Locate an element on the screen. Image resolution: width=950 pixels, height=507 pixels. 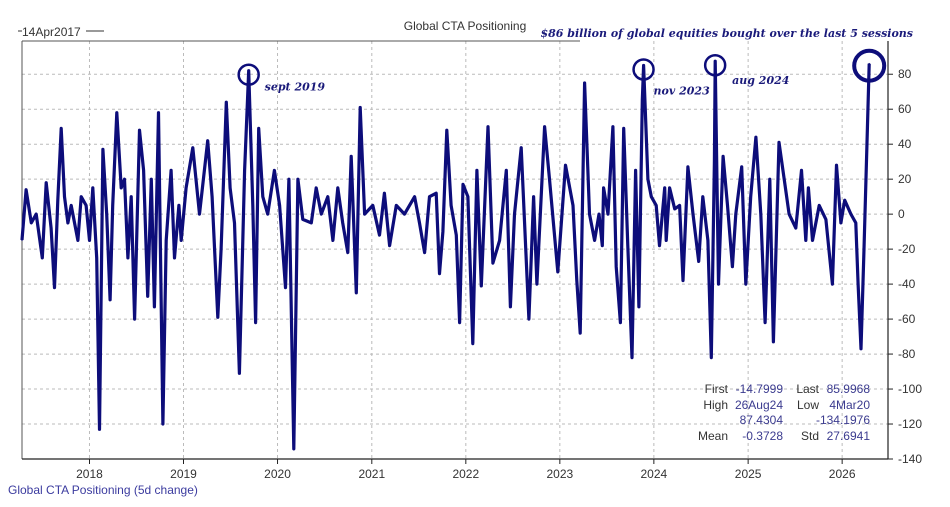
stat-first-label: First is located at coordinates (717, 389).